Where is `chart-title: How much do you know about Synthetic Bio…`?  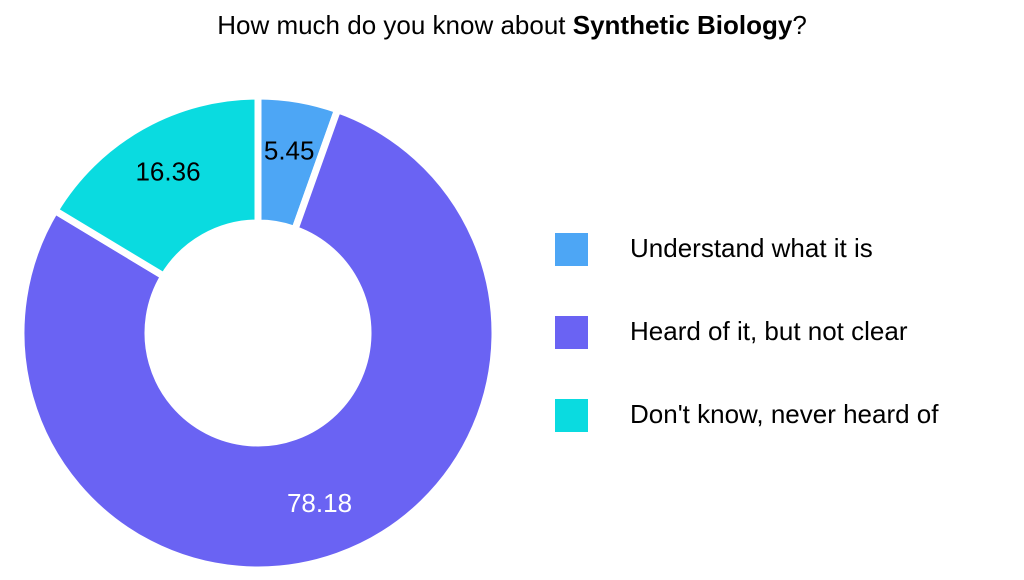
chart-title: How much do you know about Synthetic Bio… is located at coordinates (512, 25).